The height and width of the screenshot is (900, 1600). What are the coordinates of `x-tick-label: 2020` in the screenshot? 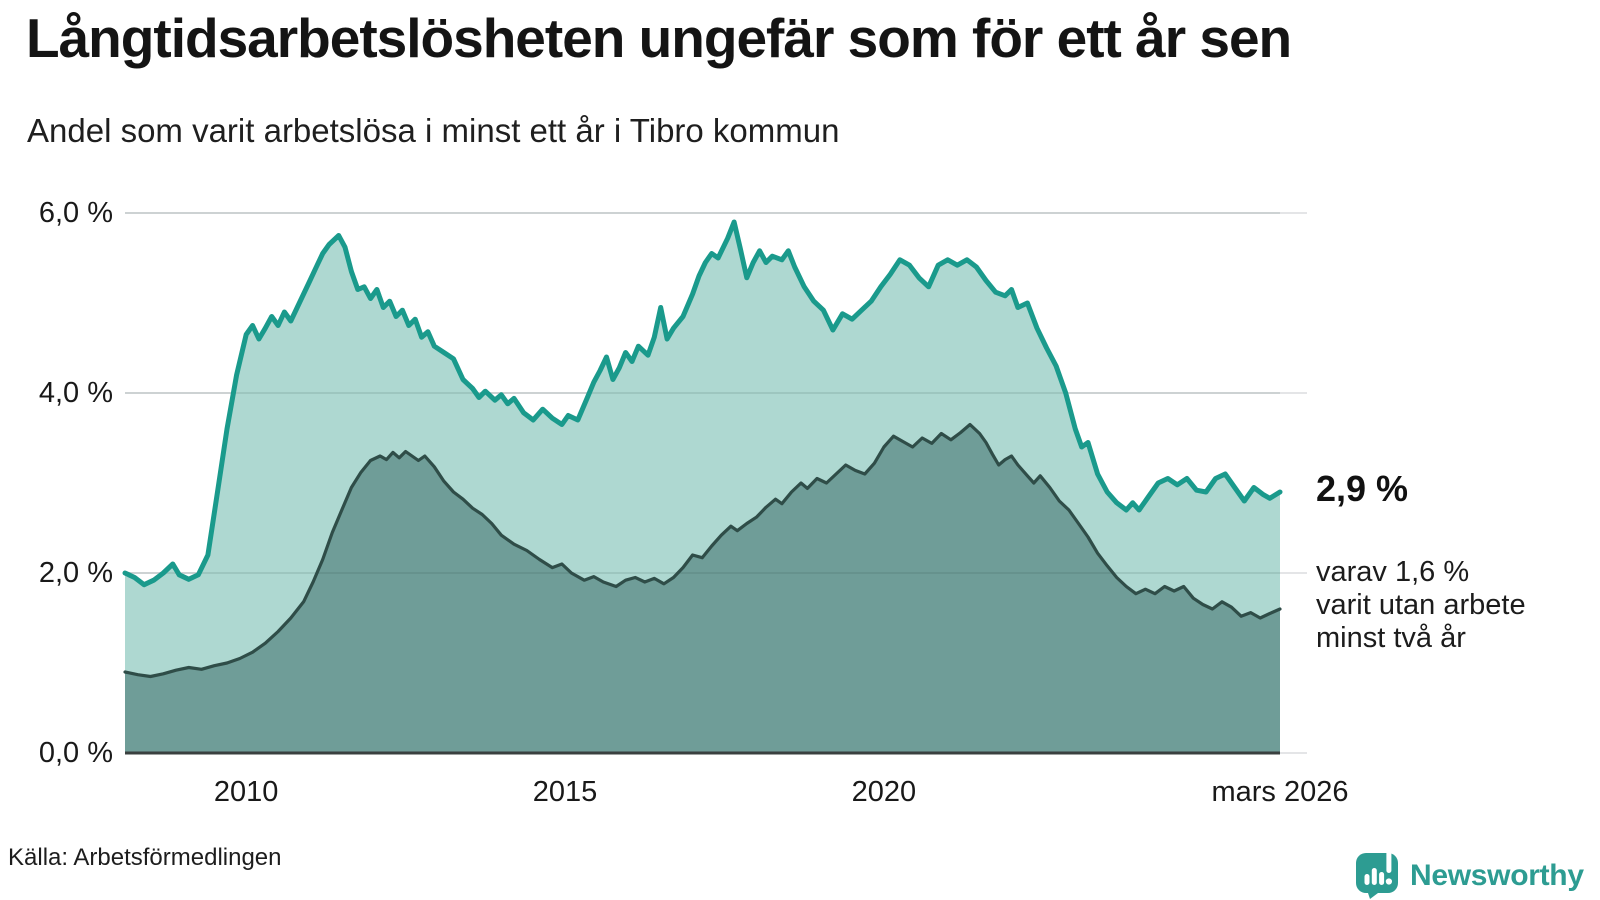 It's located at (884, 792).